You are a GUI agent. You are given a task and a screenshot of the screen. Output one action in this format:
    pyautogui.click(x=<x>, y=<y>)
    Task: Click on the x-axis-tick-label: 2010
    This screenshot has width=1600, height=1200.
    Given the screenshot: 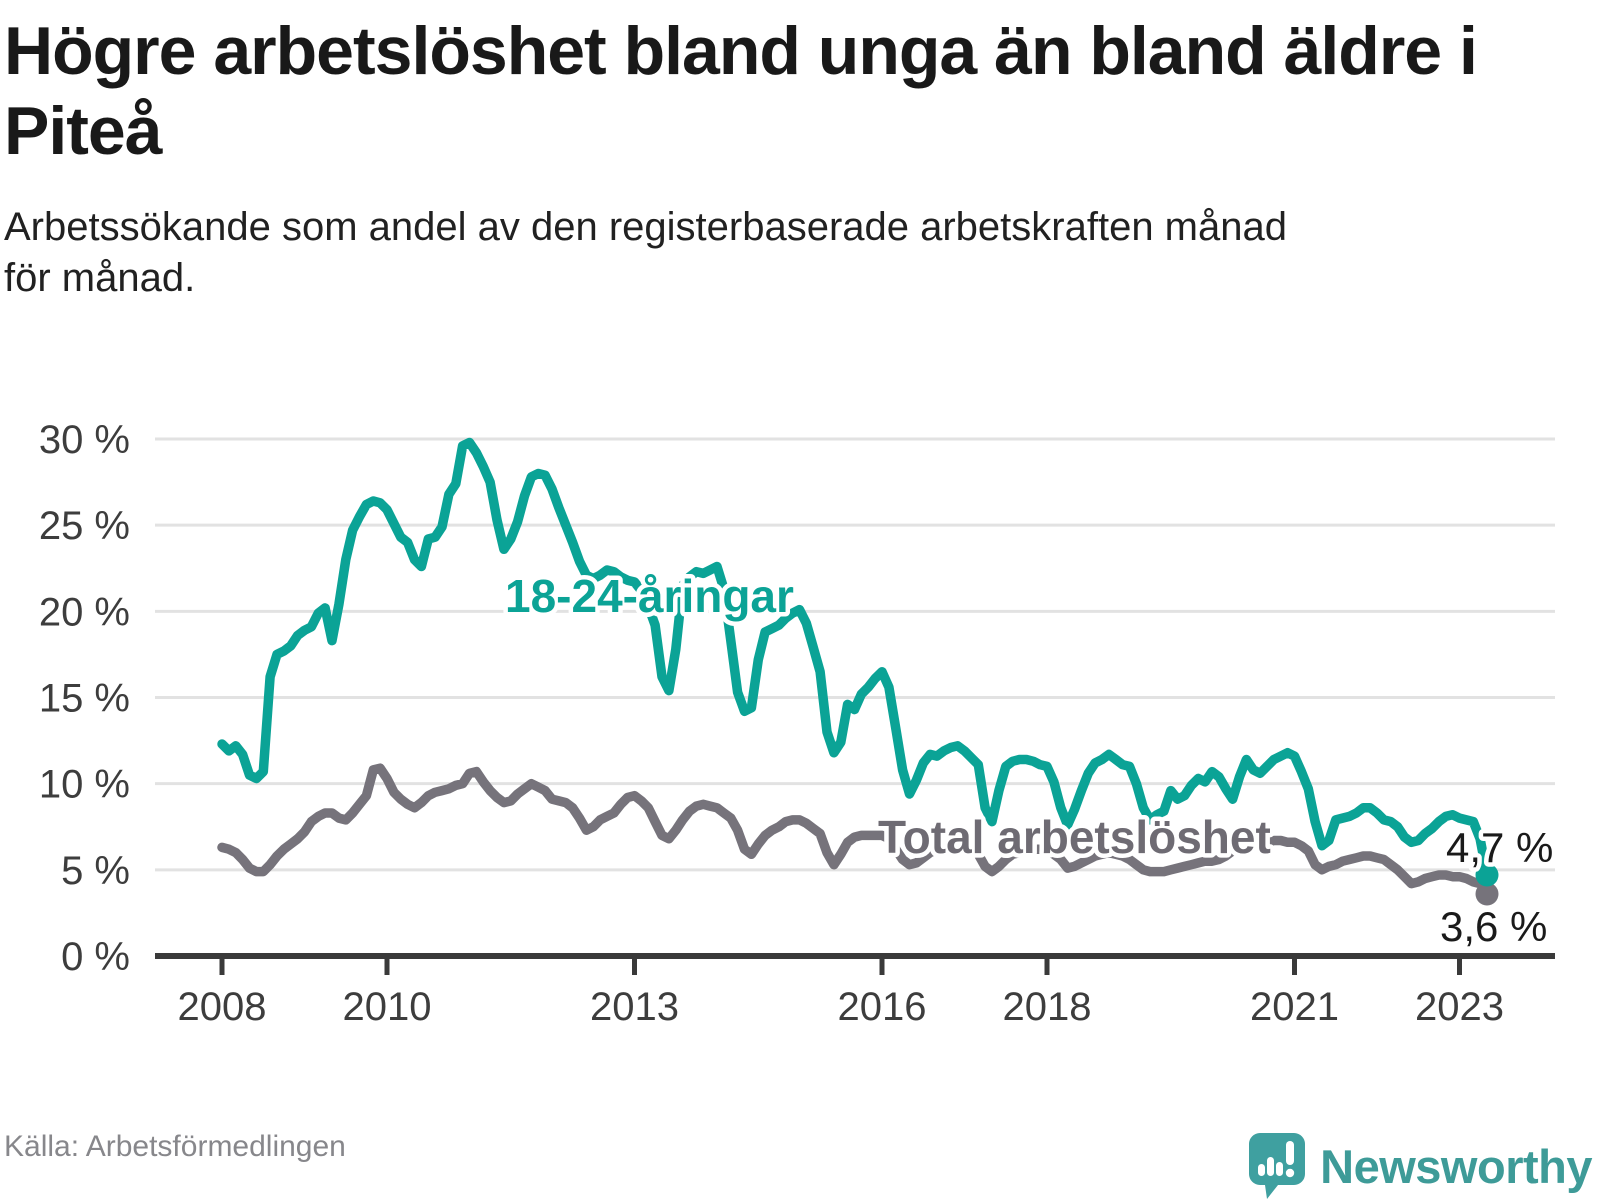 What is the action you would take?
    pyautogui.click(x=387, y=1007)
    